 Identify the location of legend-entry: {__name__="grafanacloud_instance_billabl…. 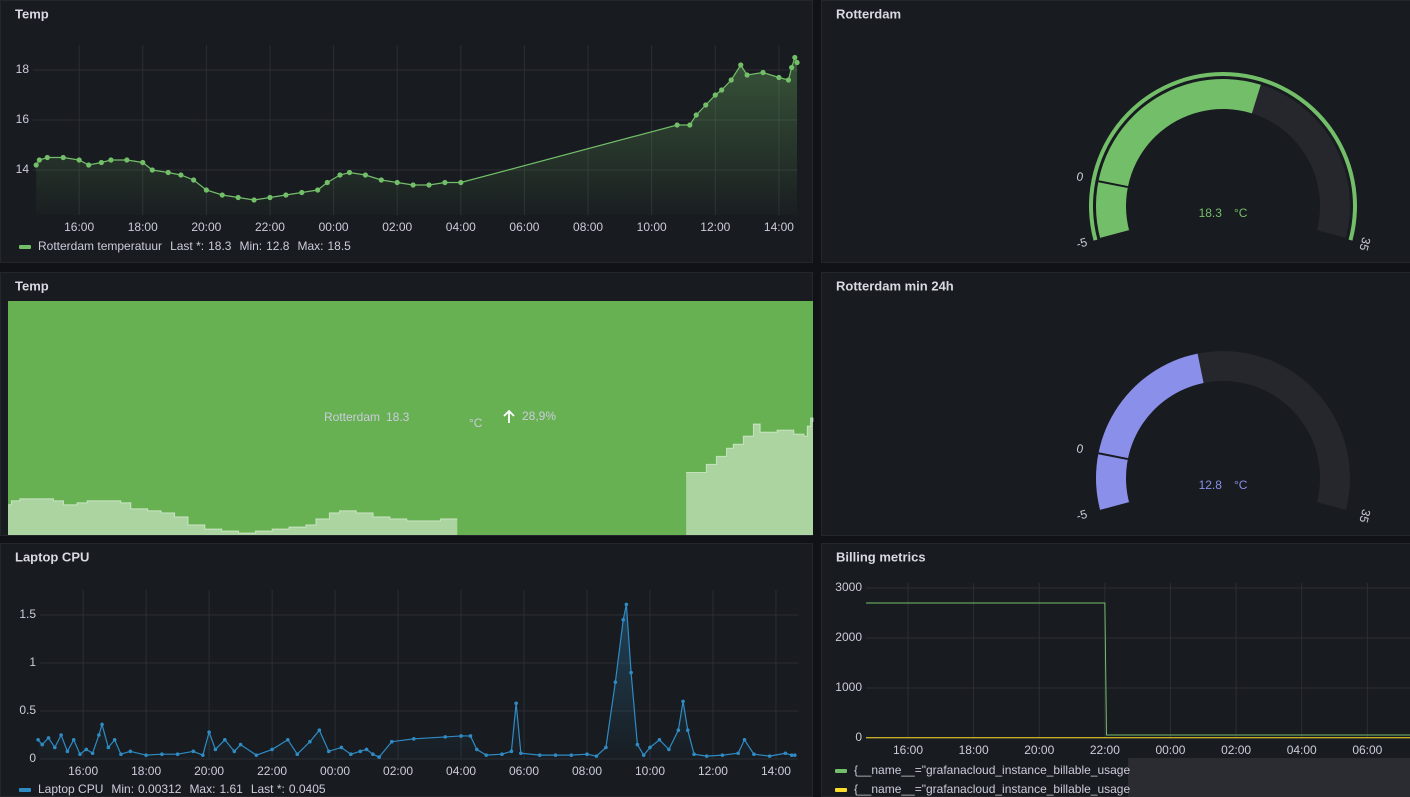
(992, 770).